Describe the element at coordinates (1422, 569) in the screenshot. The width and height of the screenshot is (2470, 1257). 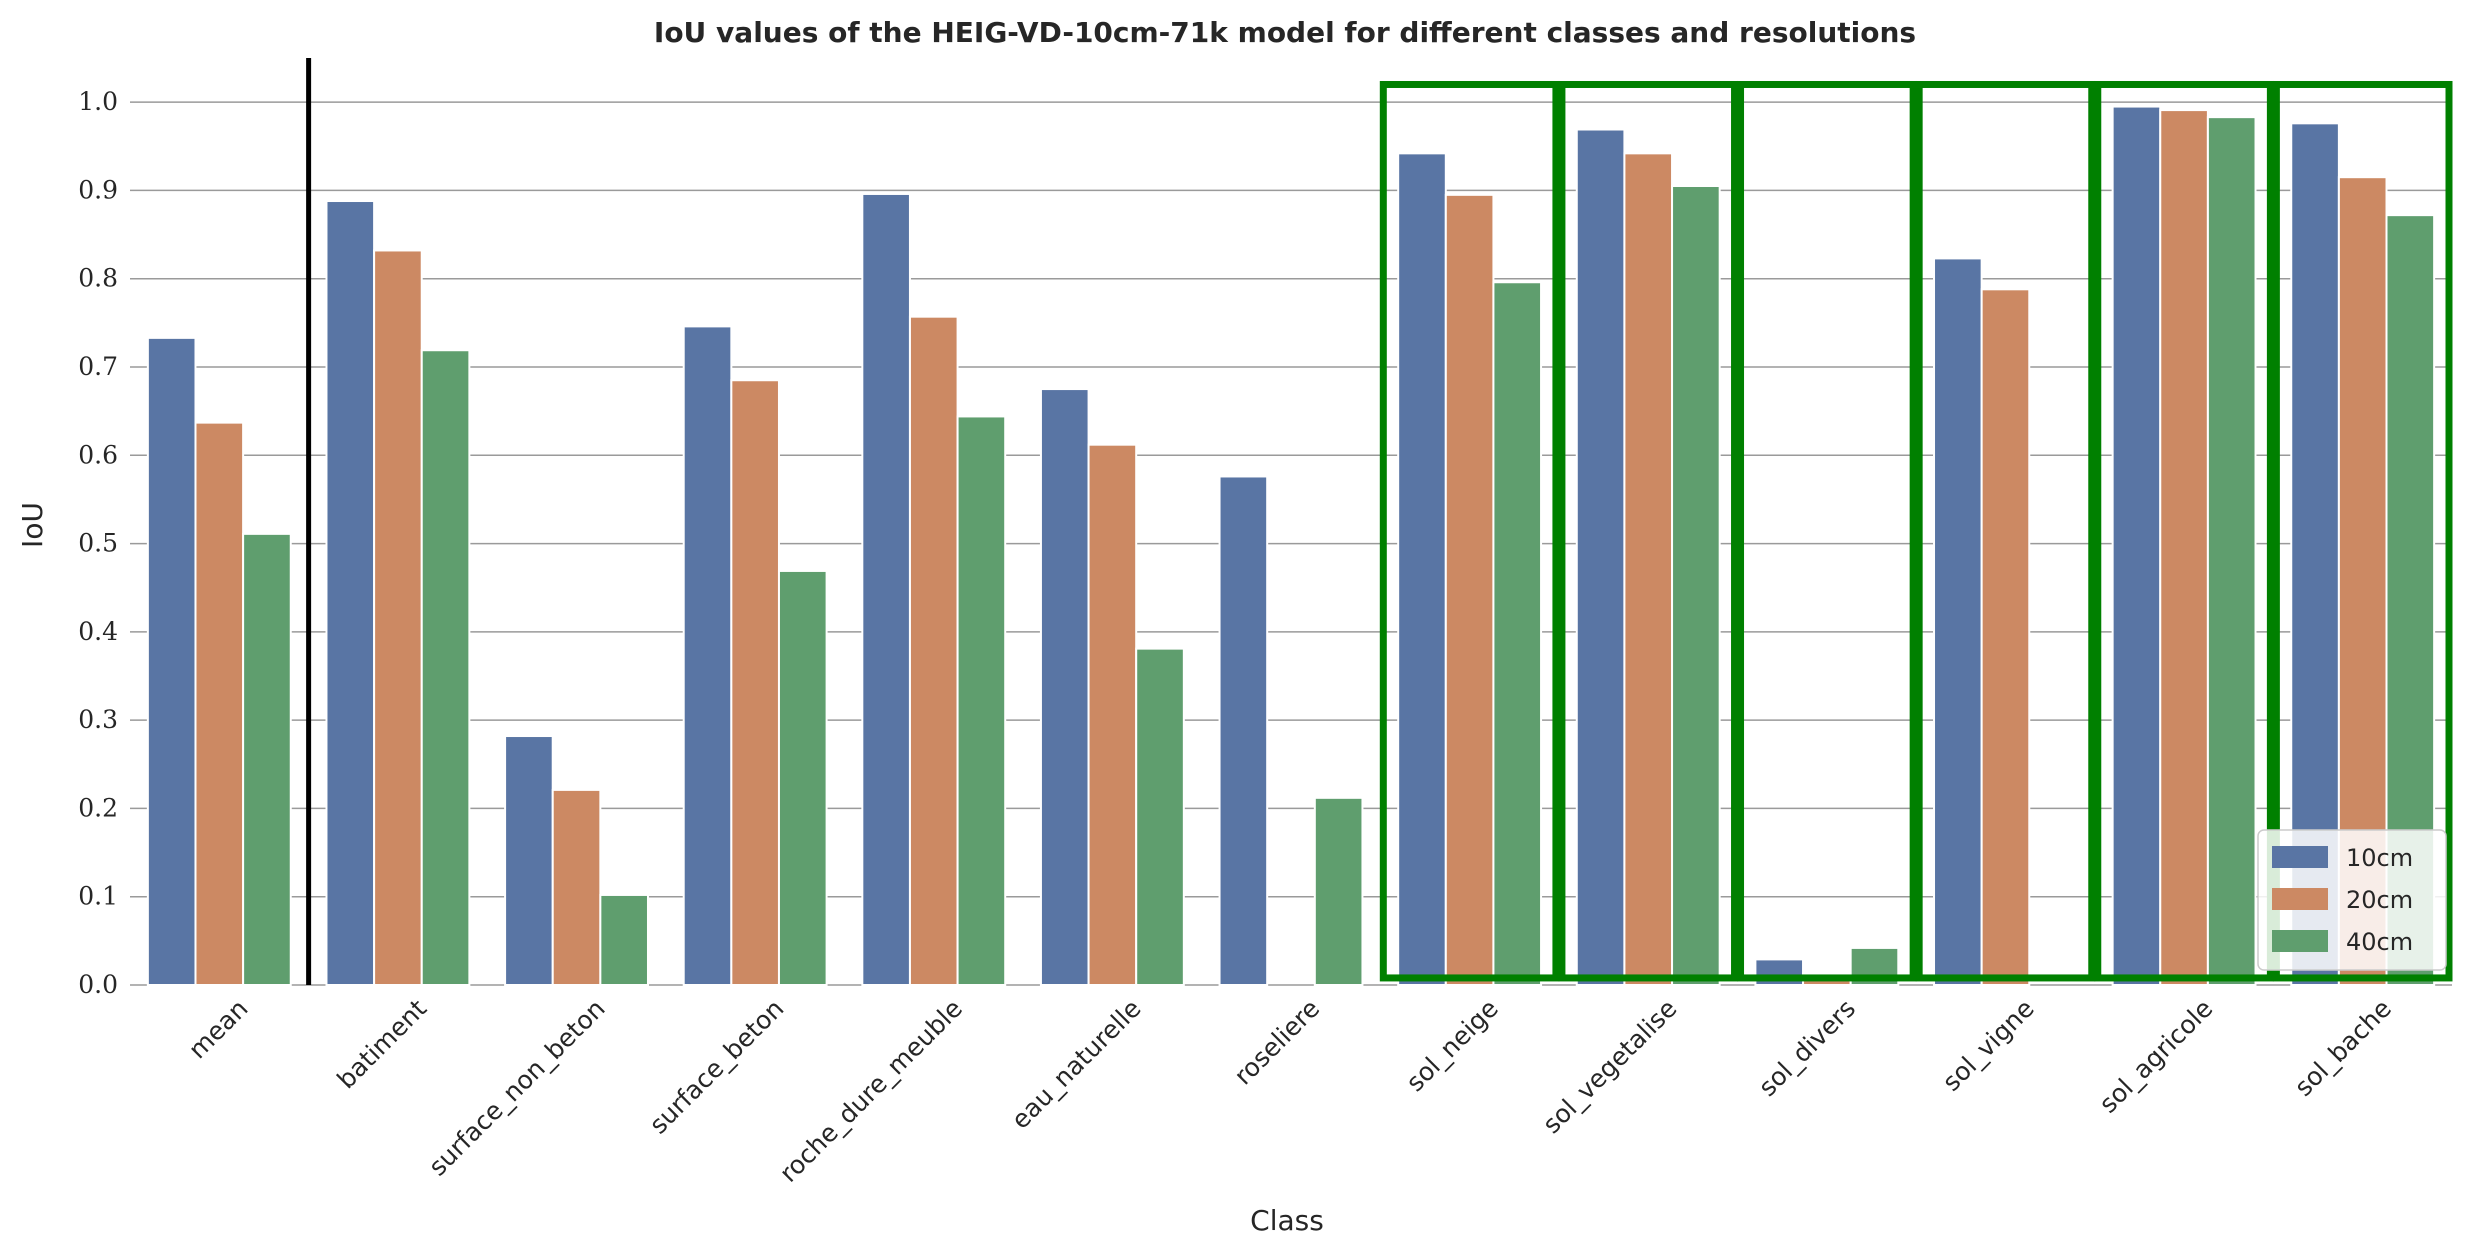
I see `bar-sol_neige-10cm` at that location.